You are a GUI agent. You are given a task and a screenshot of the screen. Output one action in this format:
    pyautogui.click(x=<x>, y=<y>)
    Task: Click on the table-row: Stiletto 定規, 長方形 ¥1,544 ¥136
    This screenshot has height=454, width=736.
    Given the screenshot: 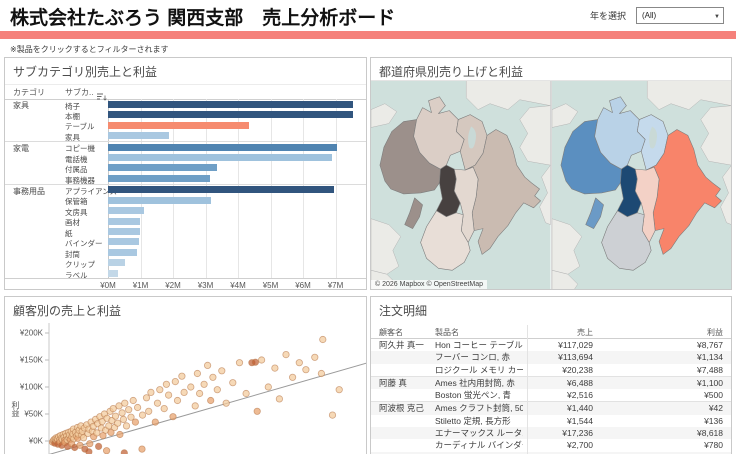 What is the action you would take?
    pyautogui.click(x=551, y=421)
    